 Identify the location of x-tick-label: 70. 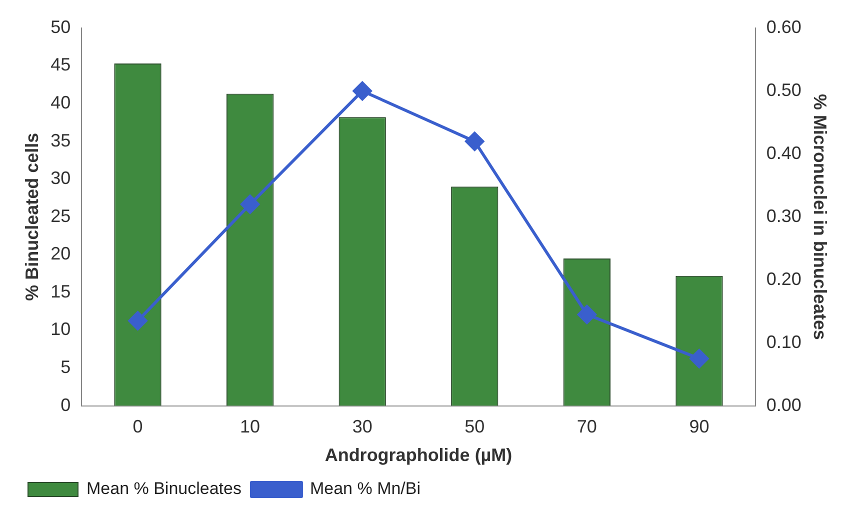
(586, 426).